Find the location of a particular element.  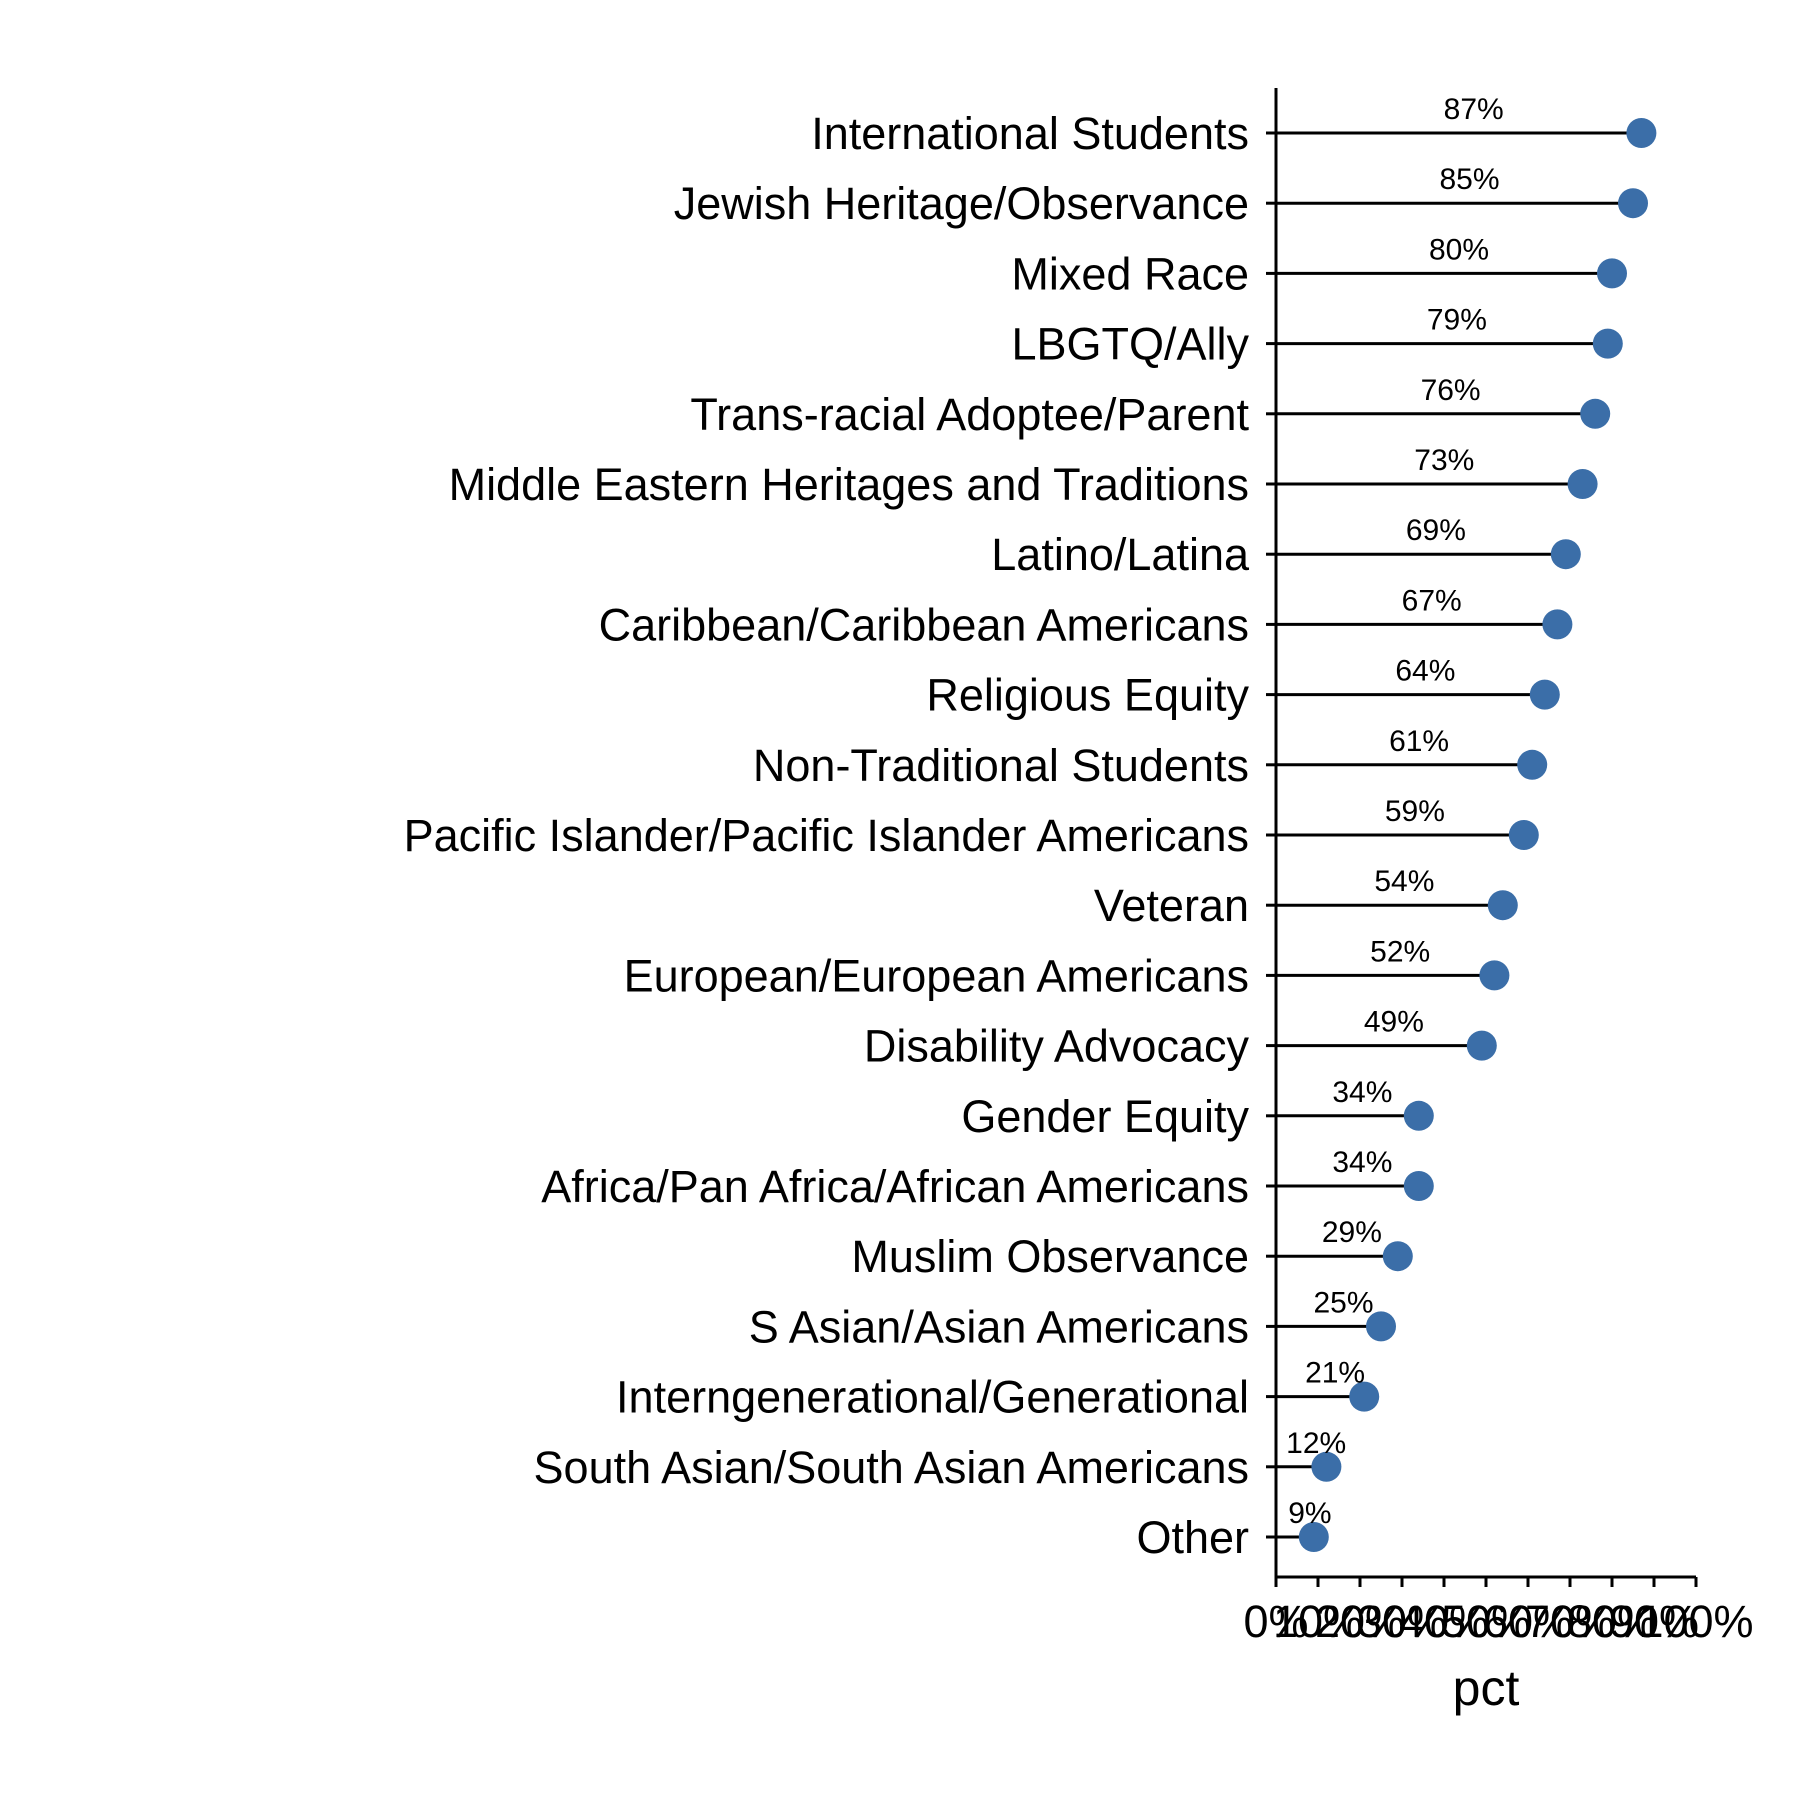

value-label: 29% is located at coordinates (1352, 1232).